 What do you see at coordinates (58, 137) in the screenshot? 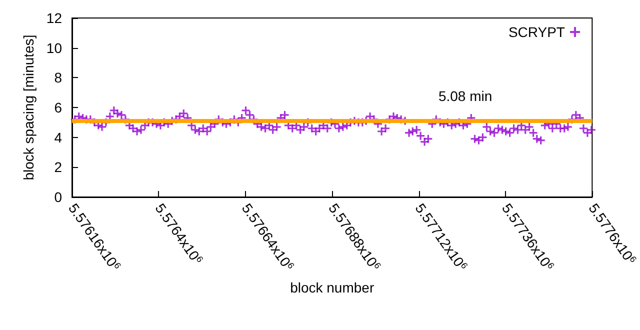
I see `y-tick-label: 4` at bounding box center [58, 137].